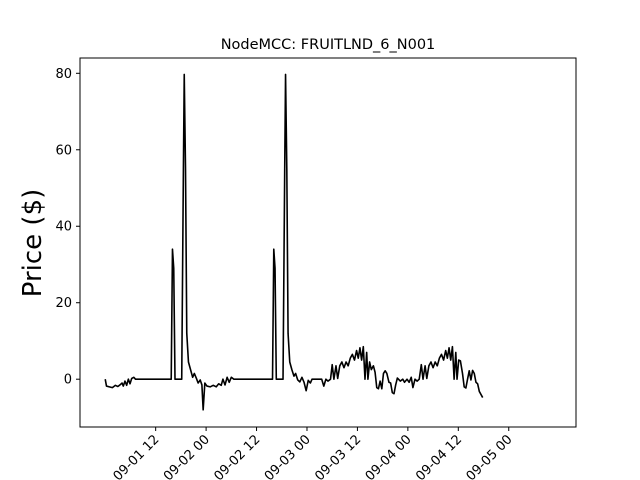  Describe the element at coordinates (68, 380) in the screenshot. I see `y-tick-label: 0` at that location.